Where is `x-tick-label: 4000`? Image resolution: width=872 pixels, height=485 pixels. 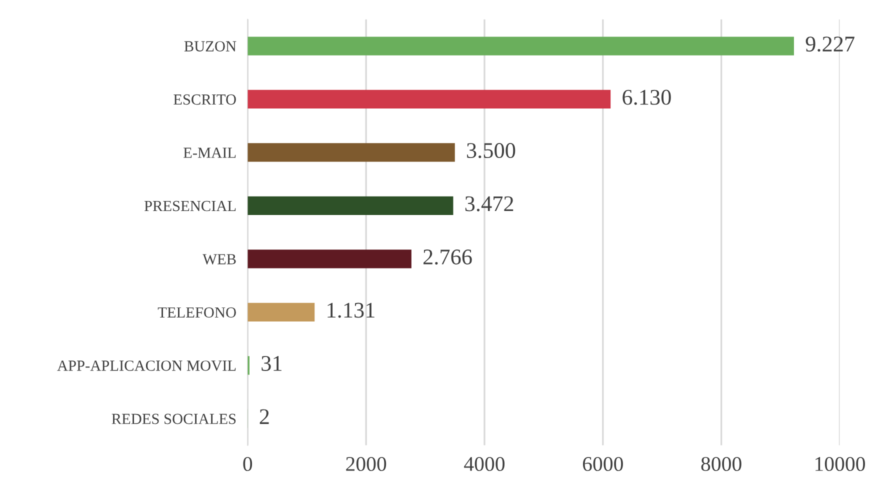 x-tick-label: 4000 is located at coordinates (484, 464).